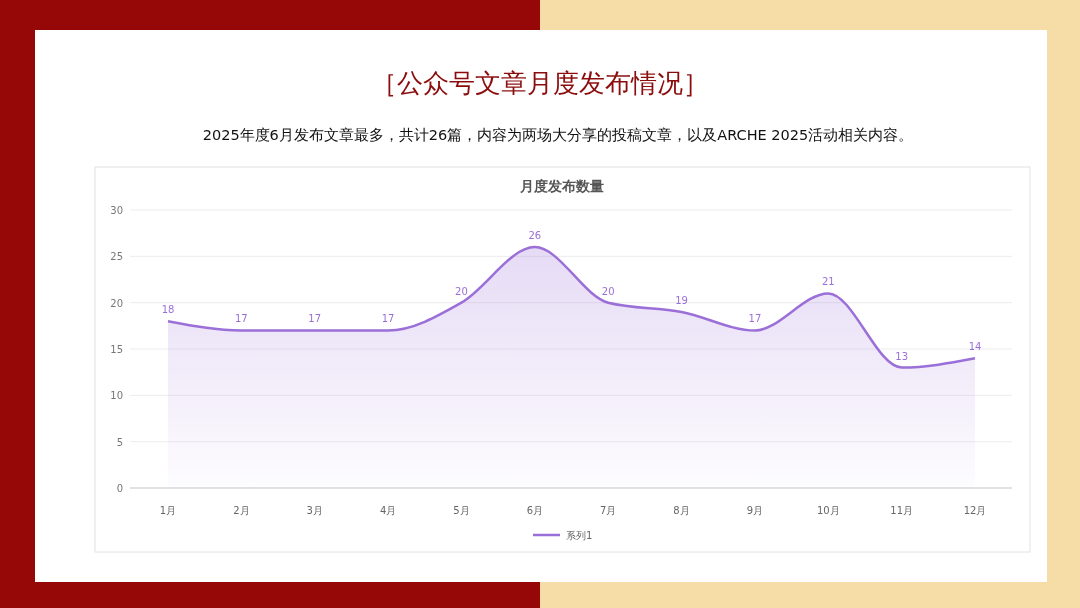 This screenshot has width=1080, height=608. Describe the element at coordinates (975, 347) in the screenshot. I see `data-label: 14` at that location.